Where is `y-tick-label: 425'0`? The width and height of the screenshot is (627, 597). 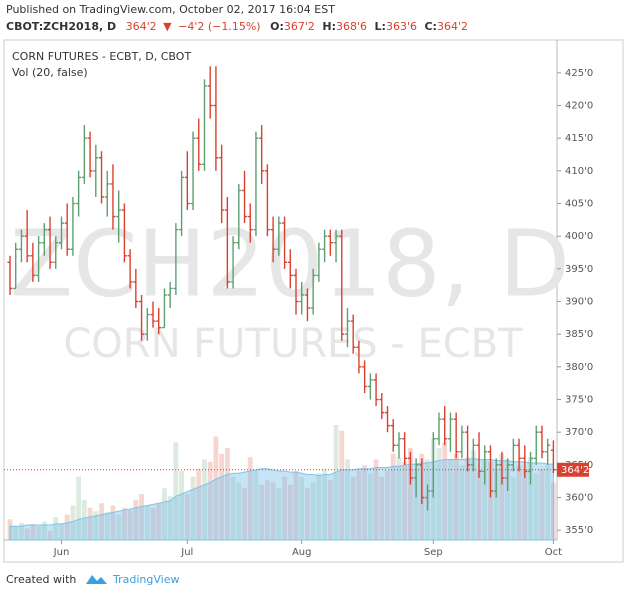 y-tick-label: 425'0 is located at coordinates (579, 73).